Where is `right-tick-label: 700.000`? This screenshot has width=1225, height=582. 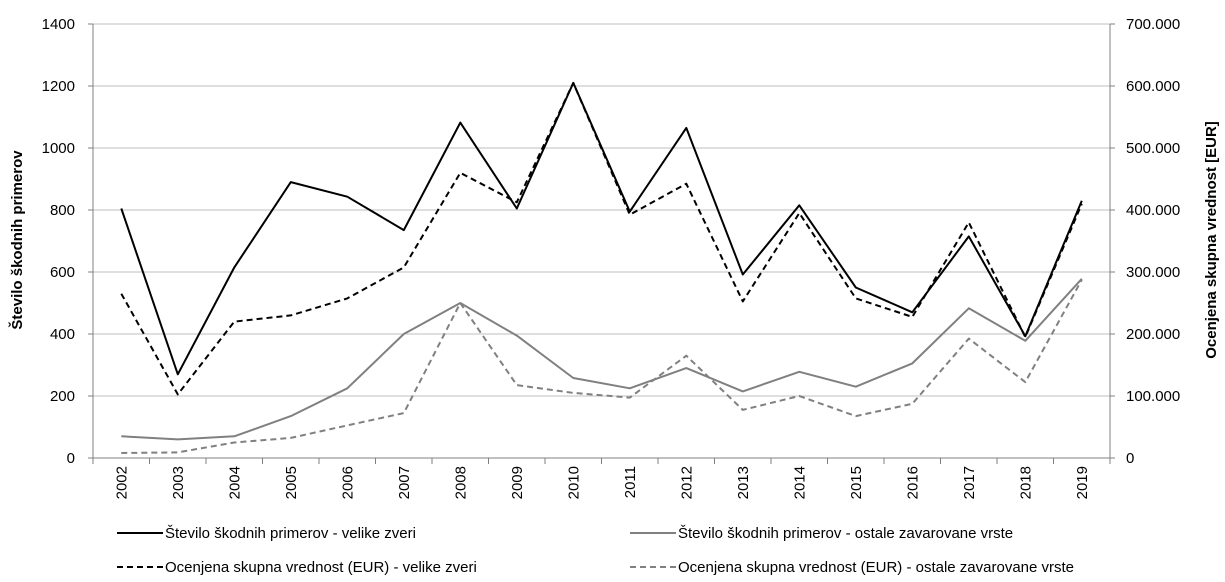
right-tick-label: 700.000 is located at coordinates (1153, 24).